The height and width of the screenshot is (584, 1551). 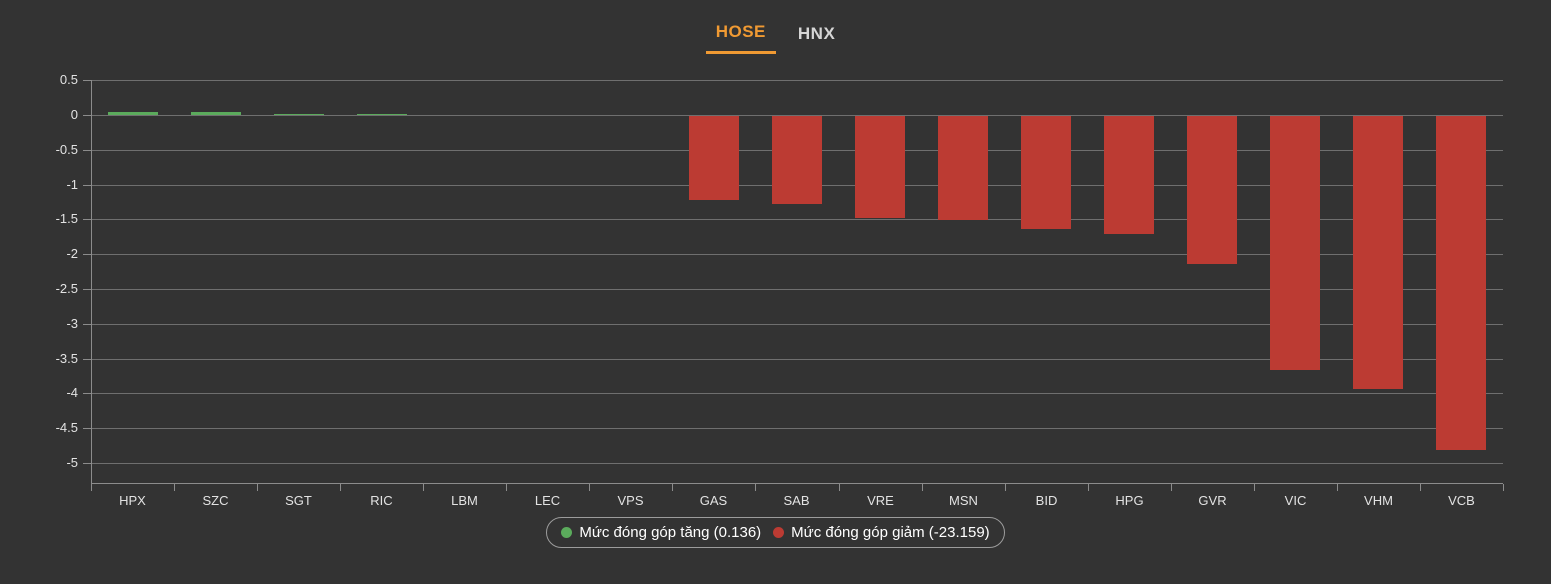 I want to click on legend-item-decrease: Mức đóng góp giảm (-23.159), so click(x=881, y=532).